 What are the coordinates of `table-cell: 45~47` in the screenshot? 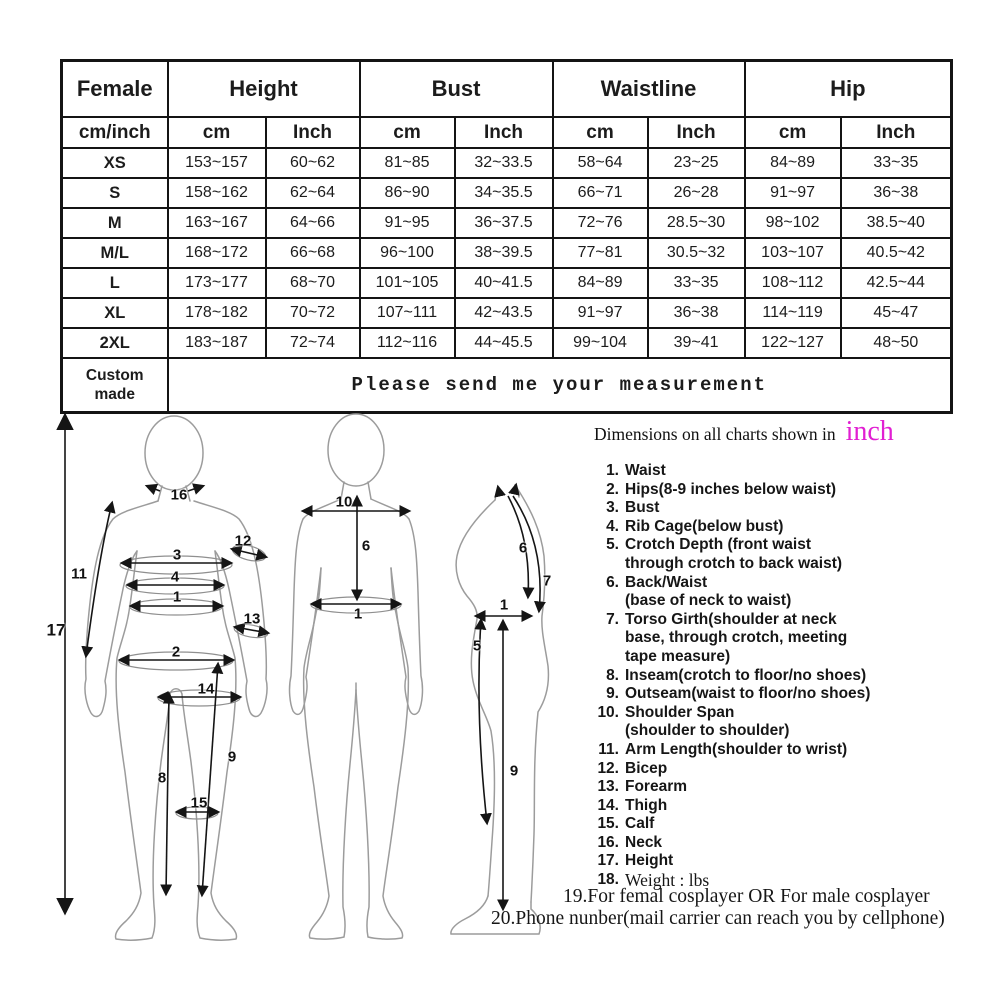 It's located at (896, 313).